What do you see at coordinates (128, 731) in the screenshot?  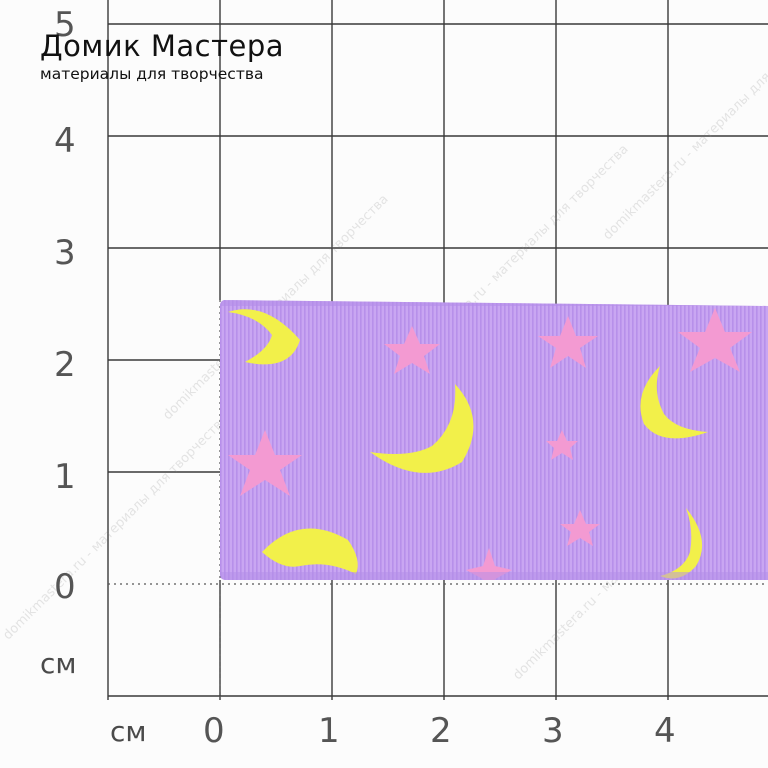 I see `x-unit-label: см` at bounding box center [128, 731].